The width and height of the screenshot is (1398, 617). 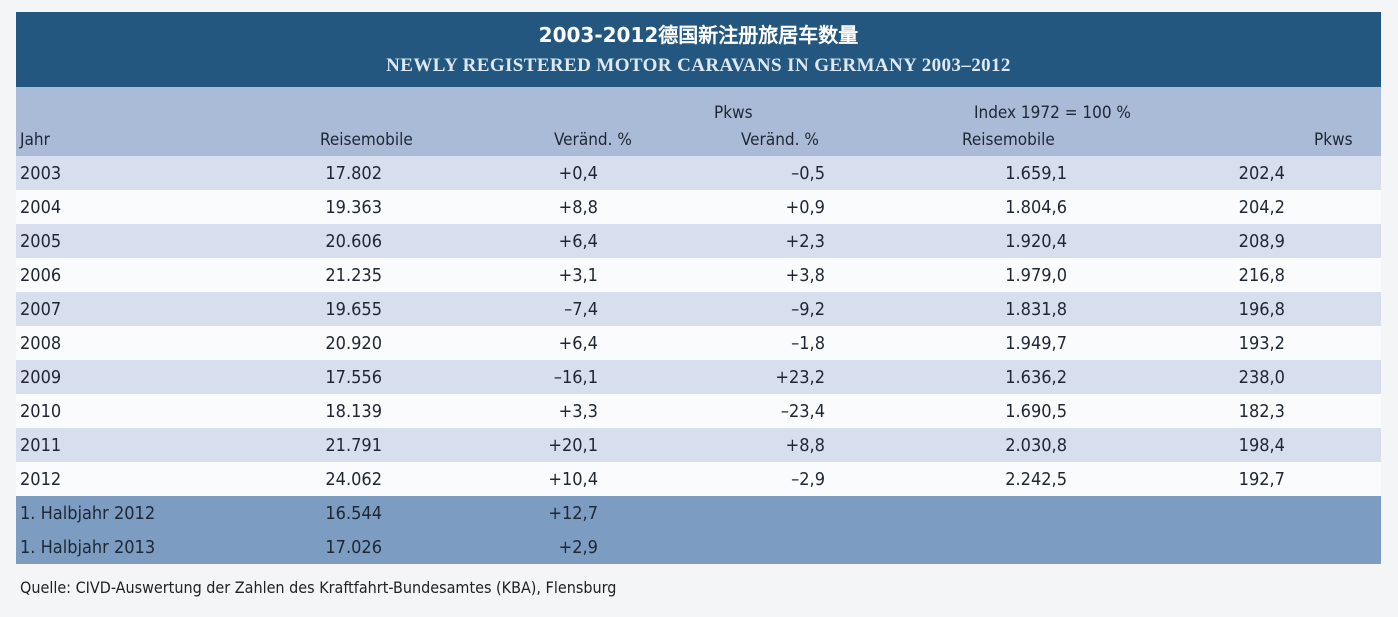 What do you see at coordinates (101, 547) in the screenshot?
I see `cell-jahr: 1. Halbjahr 2013` at bounding box center [101, 547].